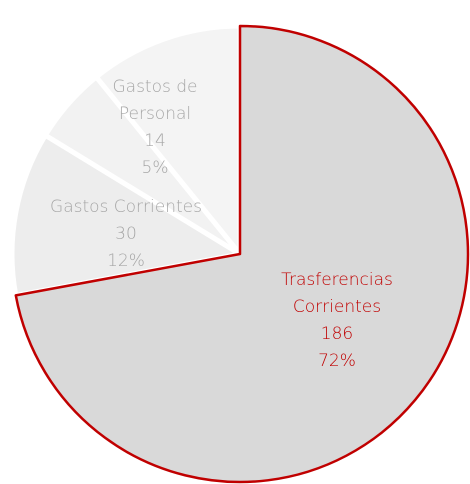 The height and width of the screenshot is (484, 470). Describe the element at coordinates (337, 321) in the screenshot. I see `data-label: Trasferencias Corrientes 186 72%` at that location.